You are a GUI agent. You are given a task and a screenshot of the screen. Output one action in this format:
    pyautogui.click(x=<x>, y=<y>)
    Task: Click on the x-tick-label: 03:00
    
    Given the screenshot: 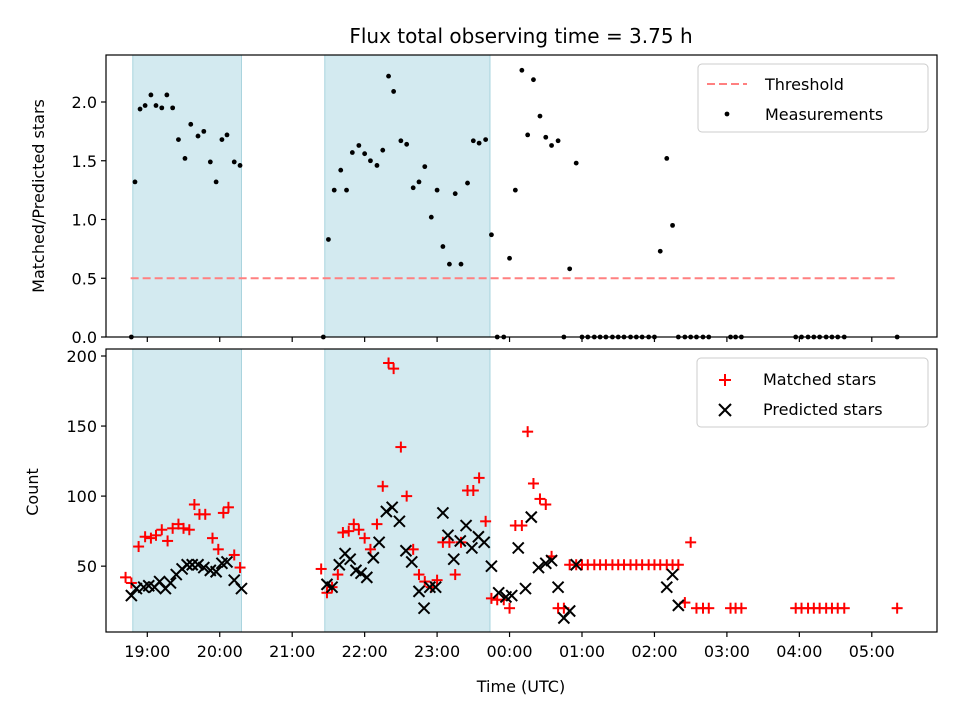 What is the action you would take?
    pyautogui.click(x=727, y=651)
    